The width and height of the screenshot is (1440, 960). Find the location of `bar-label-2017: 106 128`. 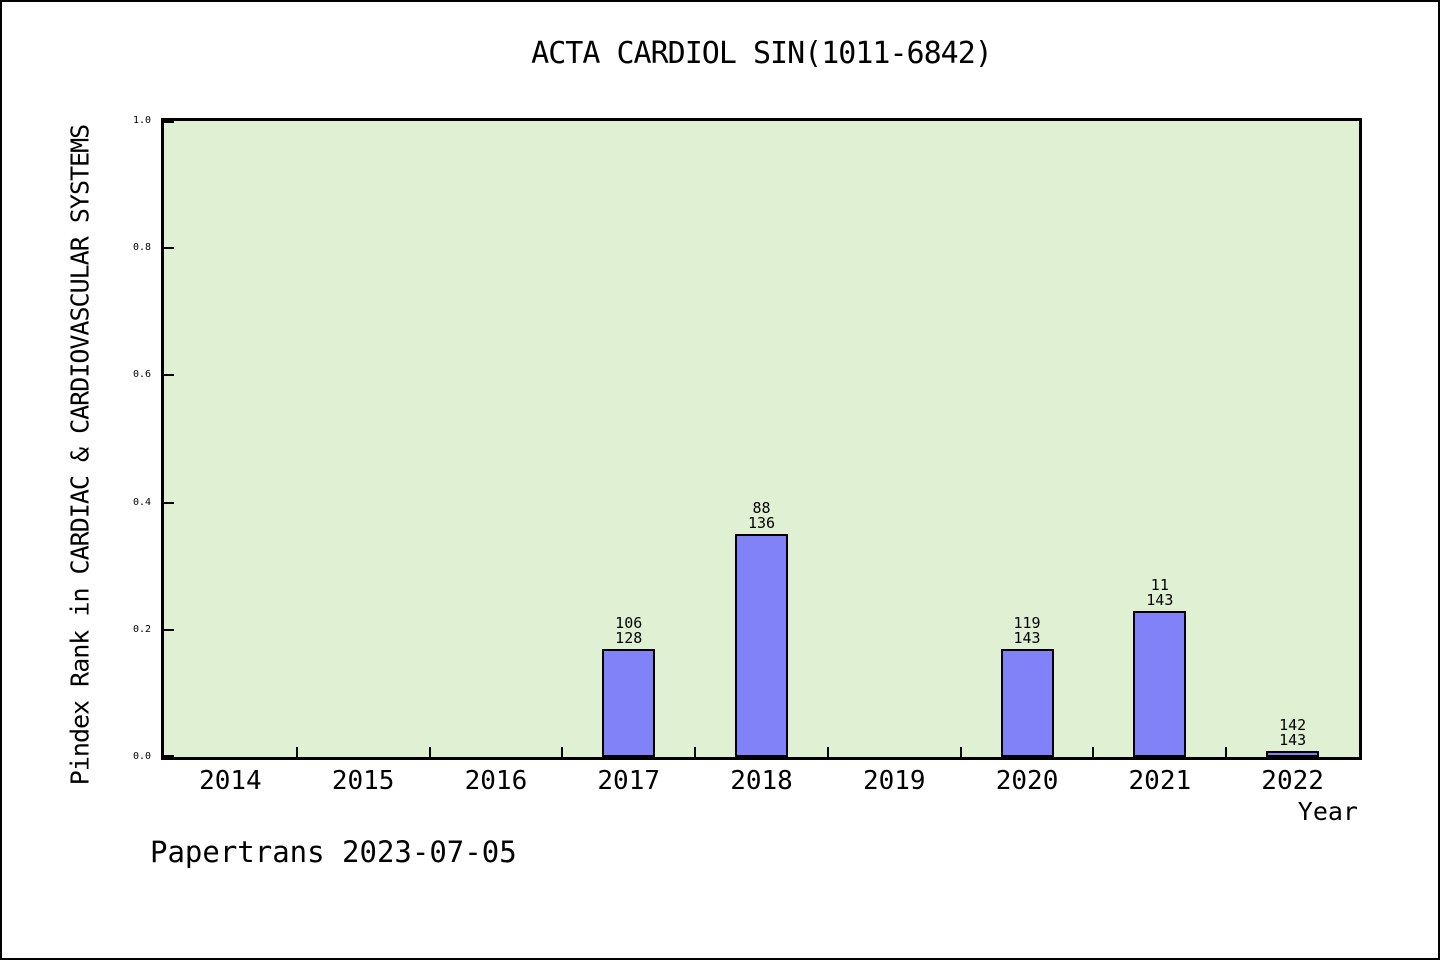

bar-label-2017: 106 128 is located at coordinates (628, 631).